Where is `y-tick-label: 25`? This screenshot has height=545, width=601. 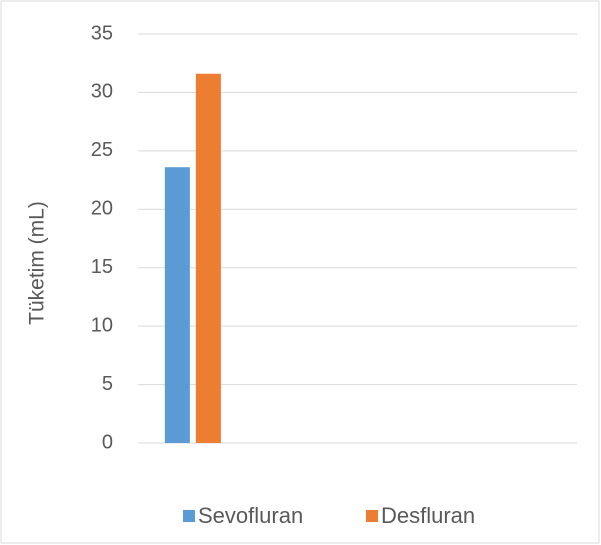 y-tick-label: 25 is located at coordinates (102, 150).